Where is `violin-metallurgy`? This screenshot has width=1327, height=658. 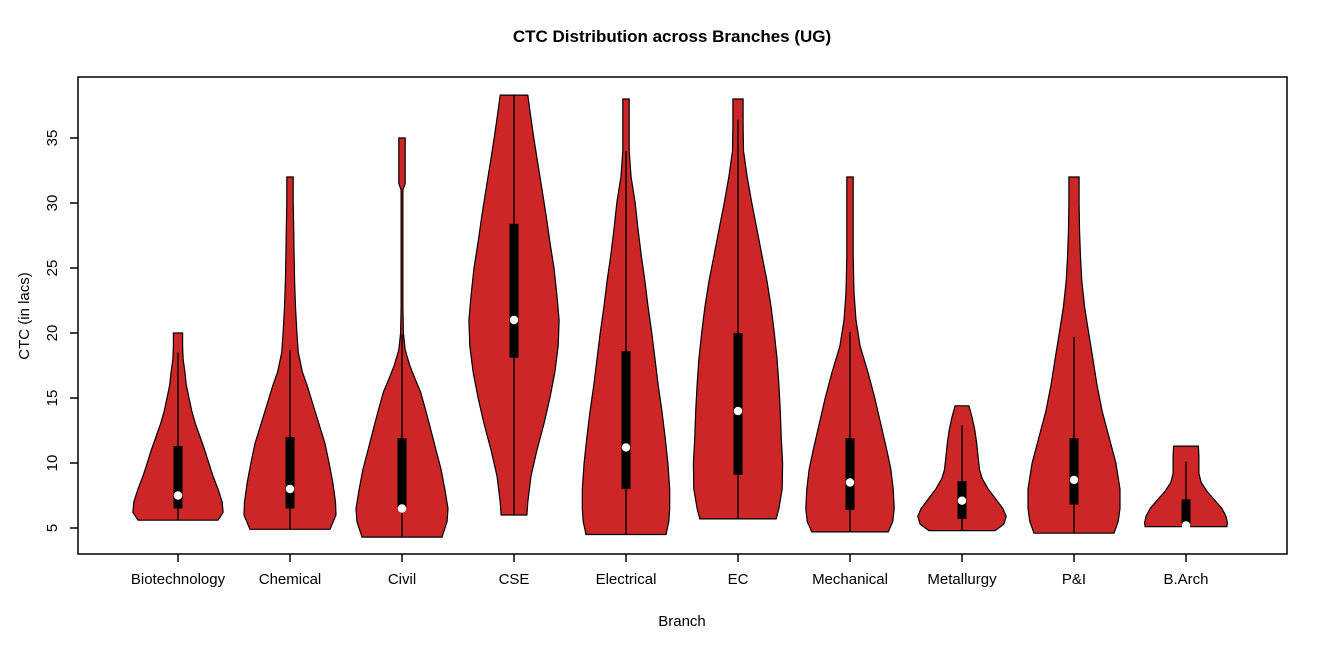
violin-metallurgy is located at coordinates (962, 468).